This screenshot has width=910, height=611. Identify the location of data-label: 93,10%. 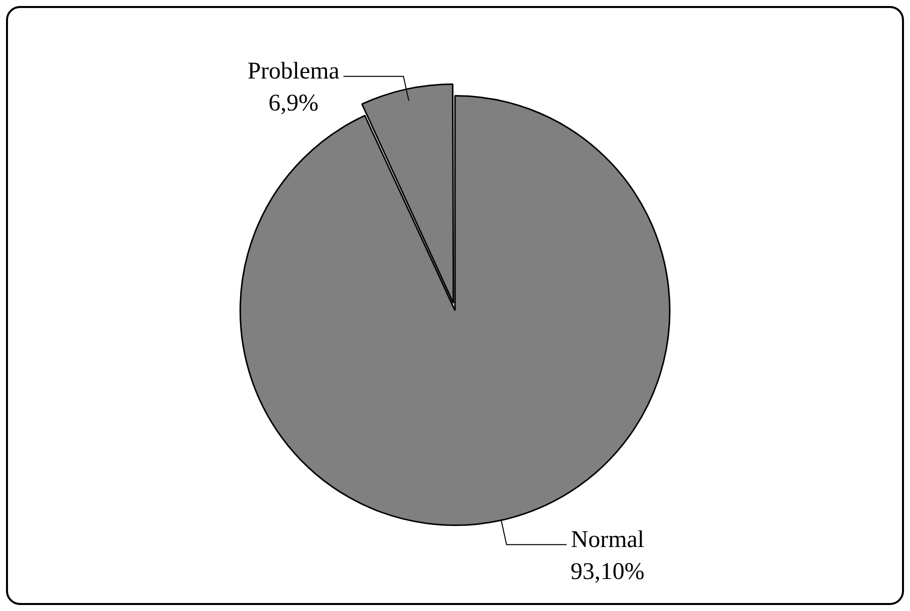
(607, 571).